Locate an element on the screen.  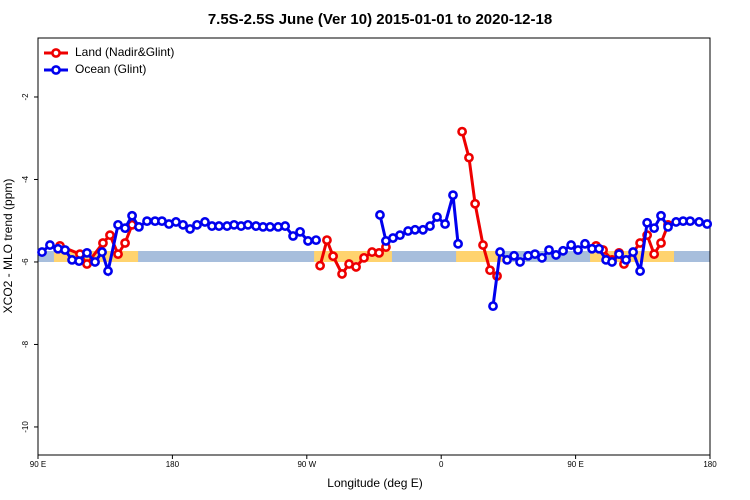
x-tick-label: 90 E is located at coordinates (575, 464).